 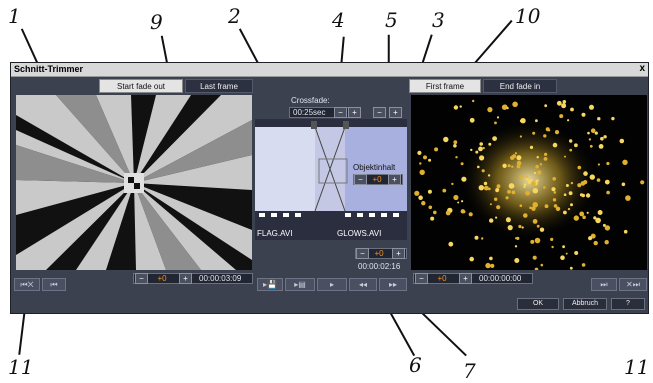 What do you see at coordinates (528, 16) in the screenshot?
I see `callout-10: 10` at bounding box center [528, 16].